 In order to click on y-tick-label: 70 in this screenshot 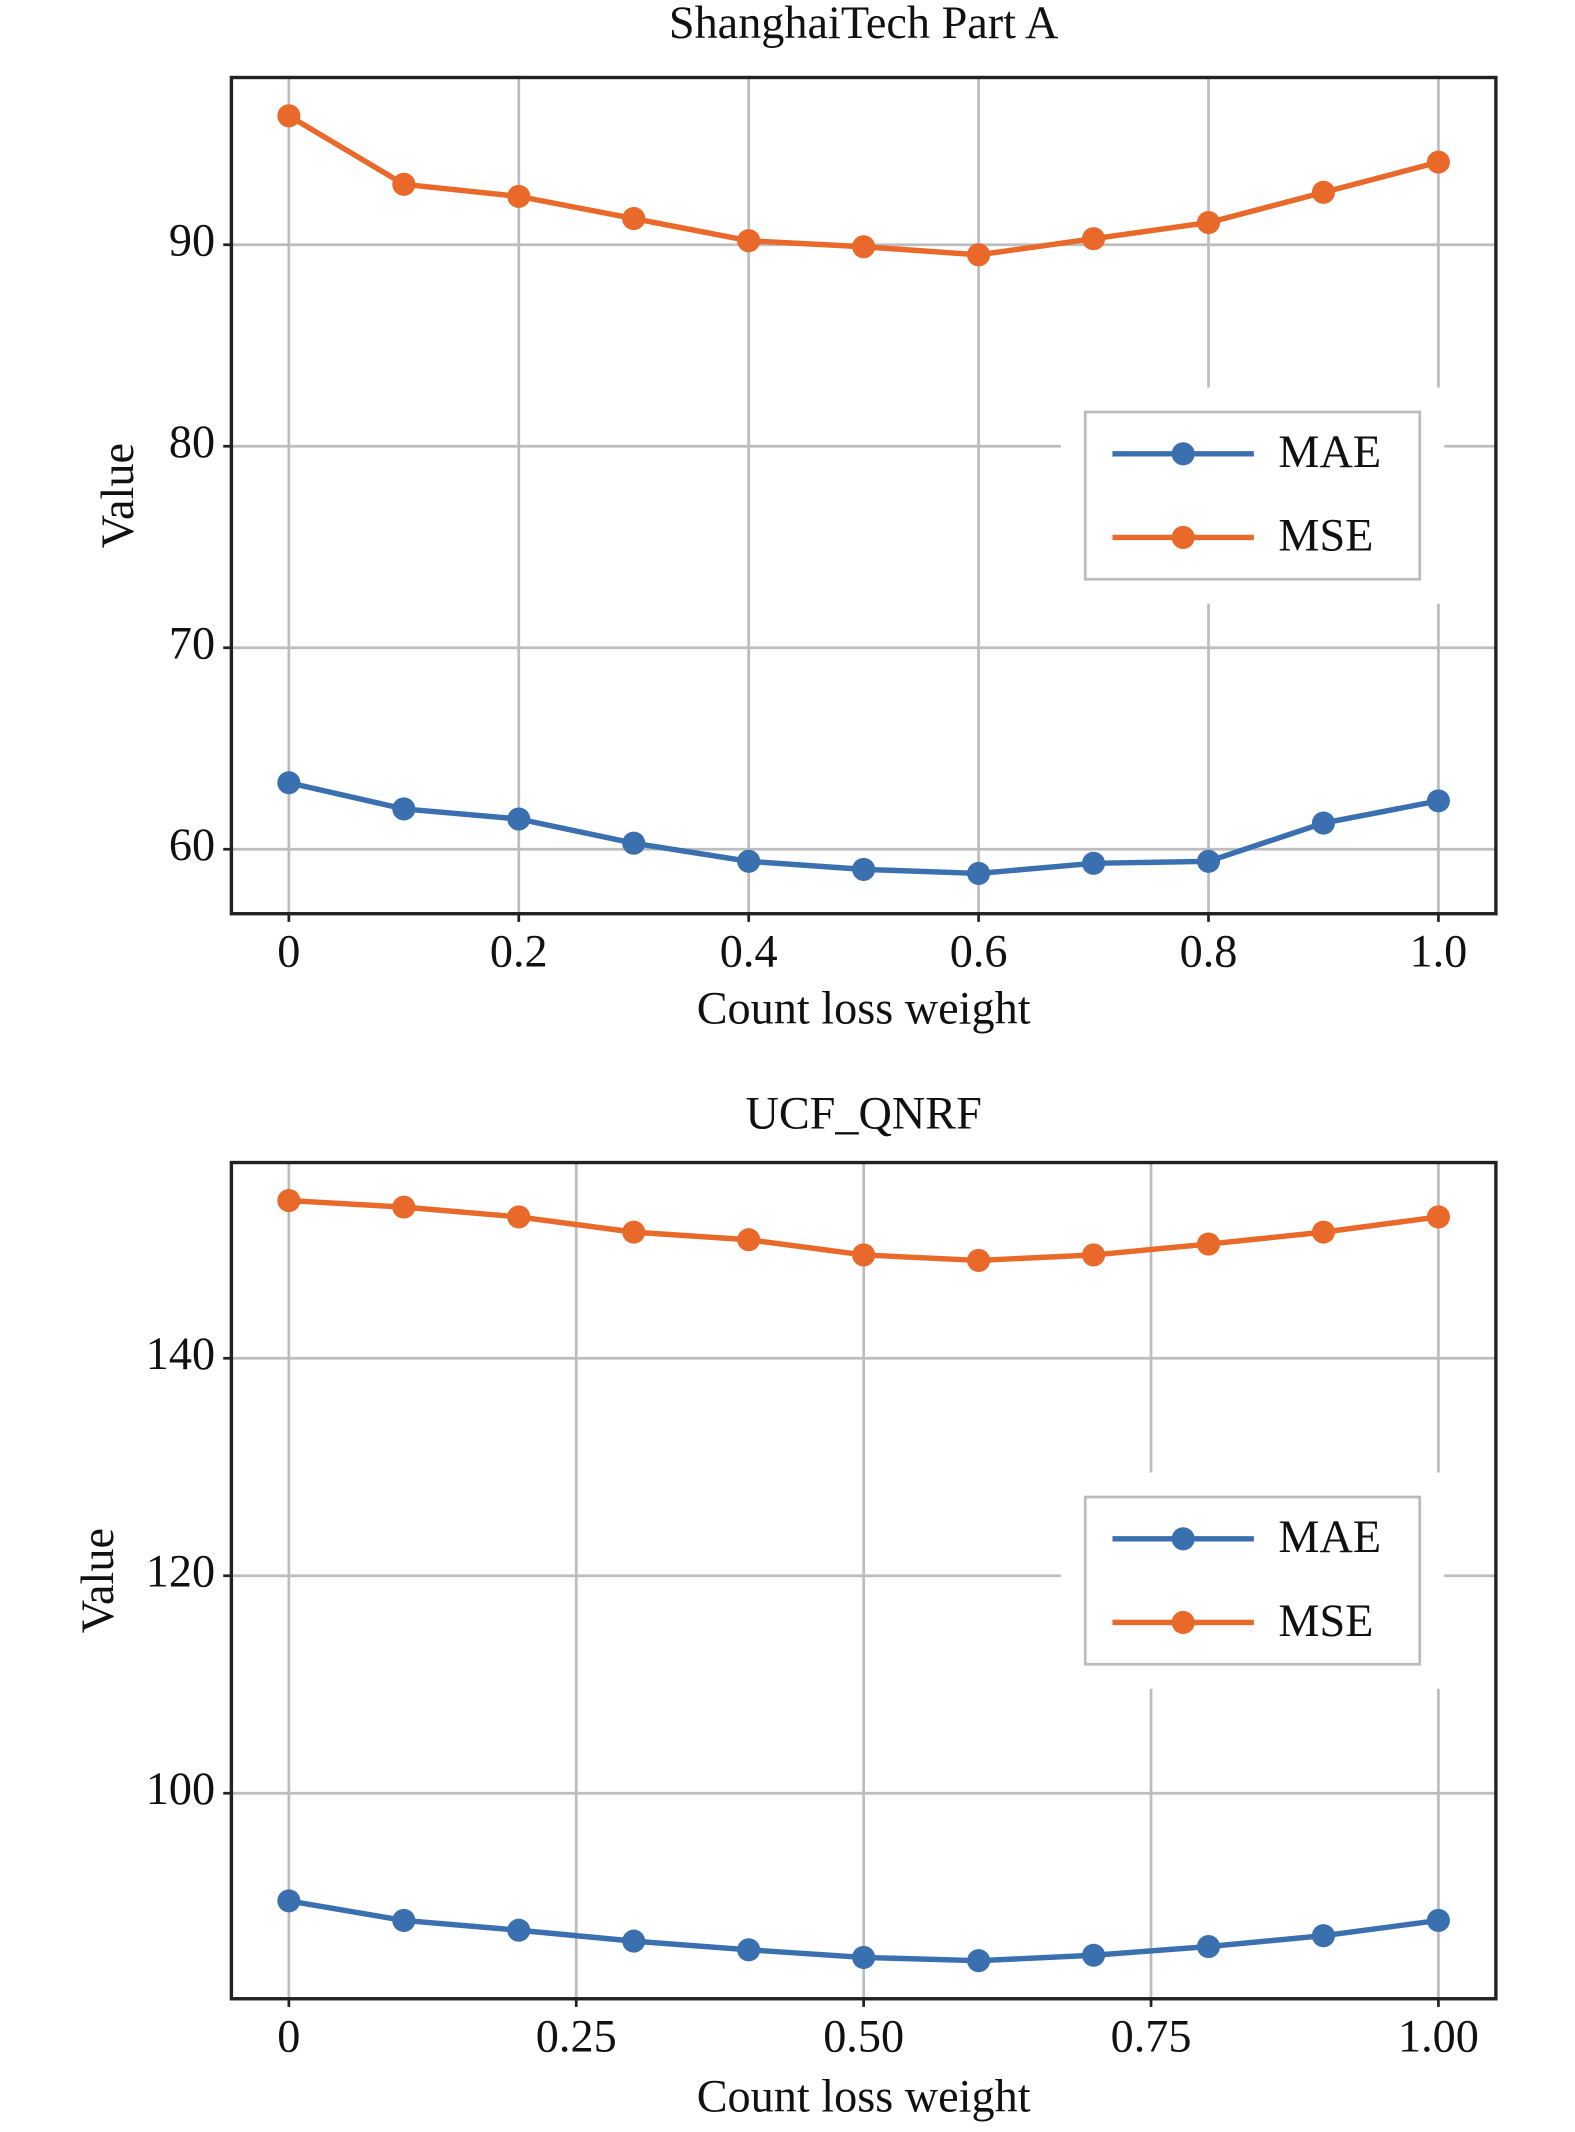, I will do `click(192, 642)`.